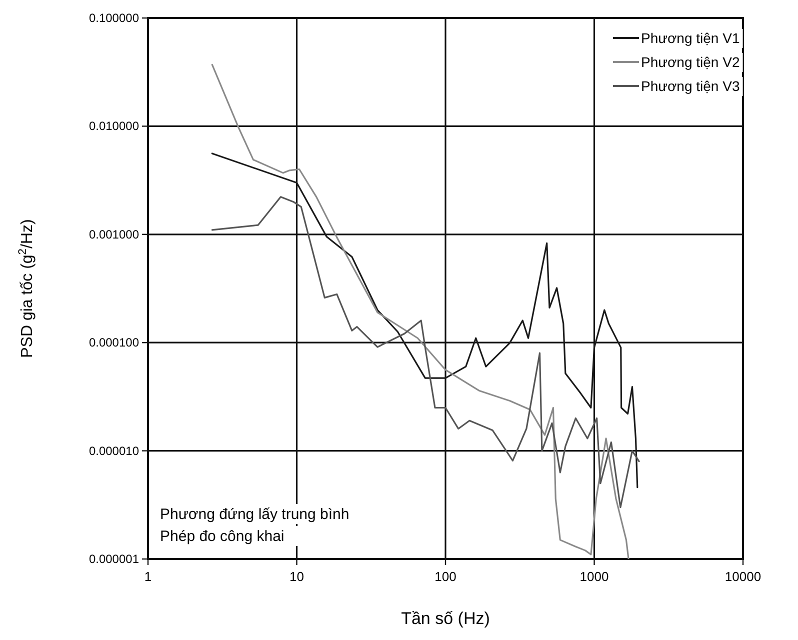 Image resolution: width=798 pixels, height=640 pixels. What do you see at coordinates (255, 514) in the screenshot?
I see `annotation: Phương đứng lấy trung bình` at bounding box center [255, 514].